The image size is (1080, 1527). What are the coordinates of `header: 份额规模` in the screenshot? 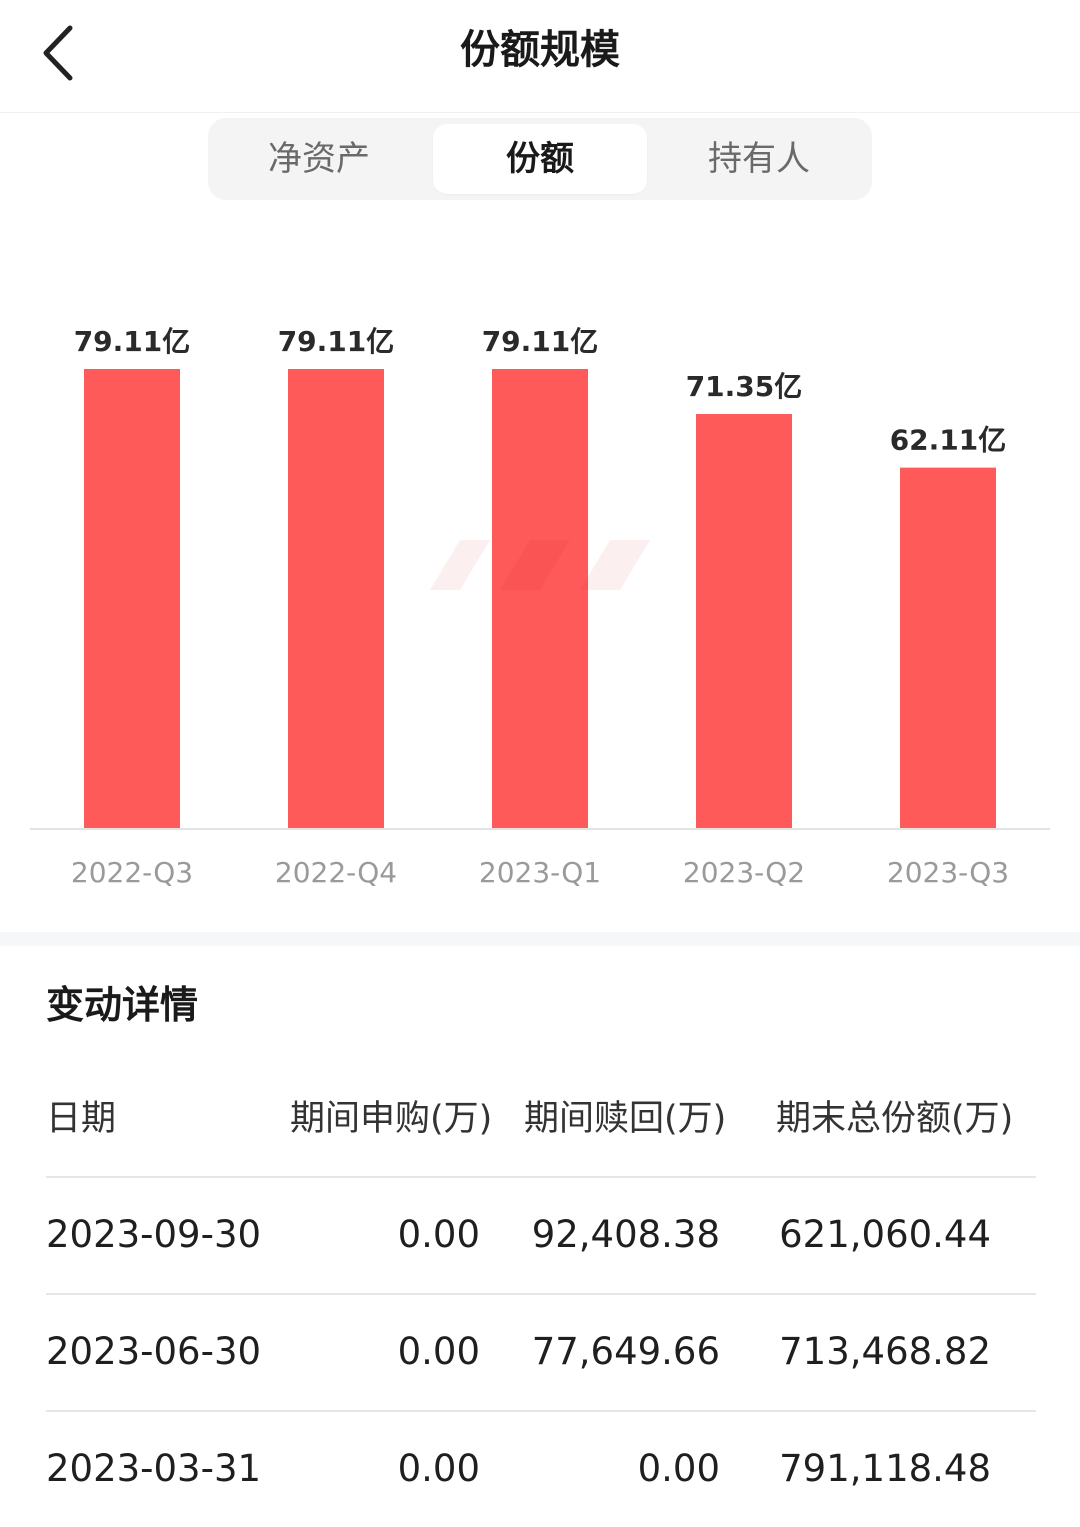 It's located at (540, 56).